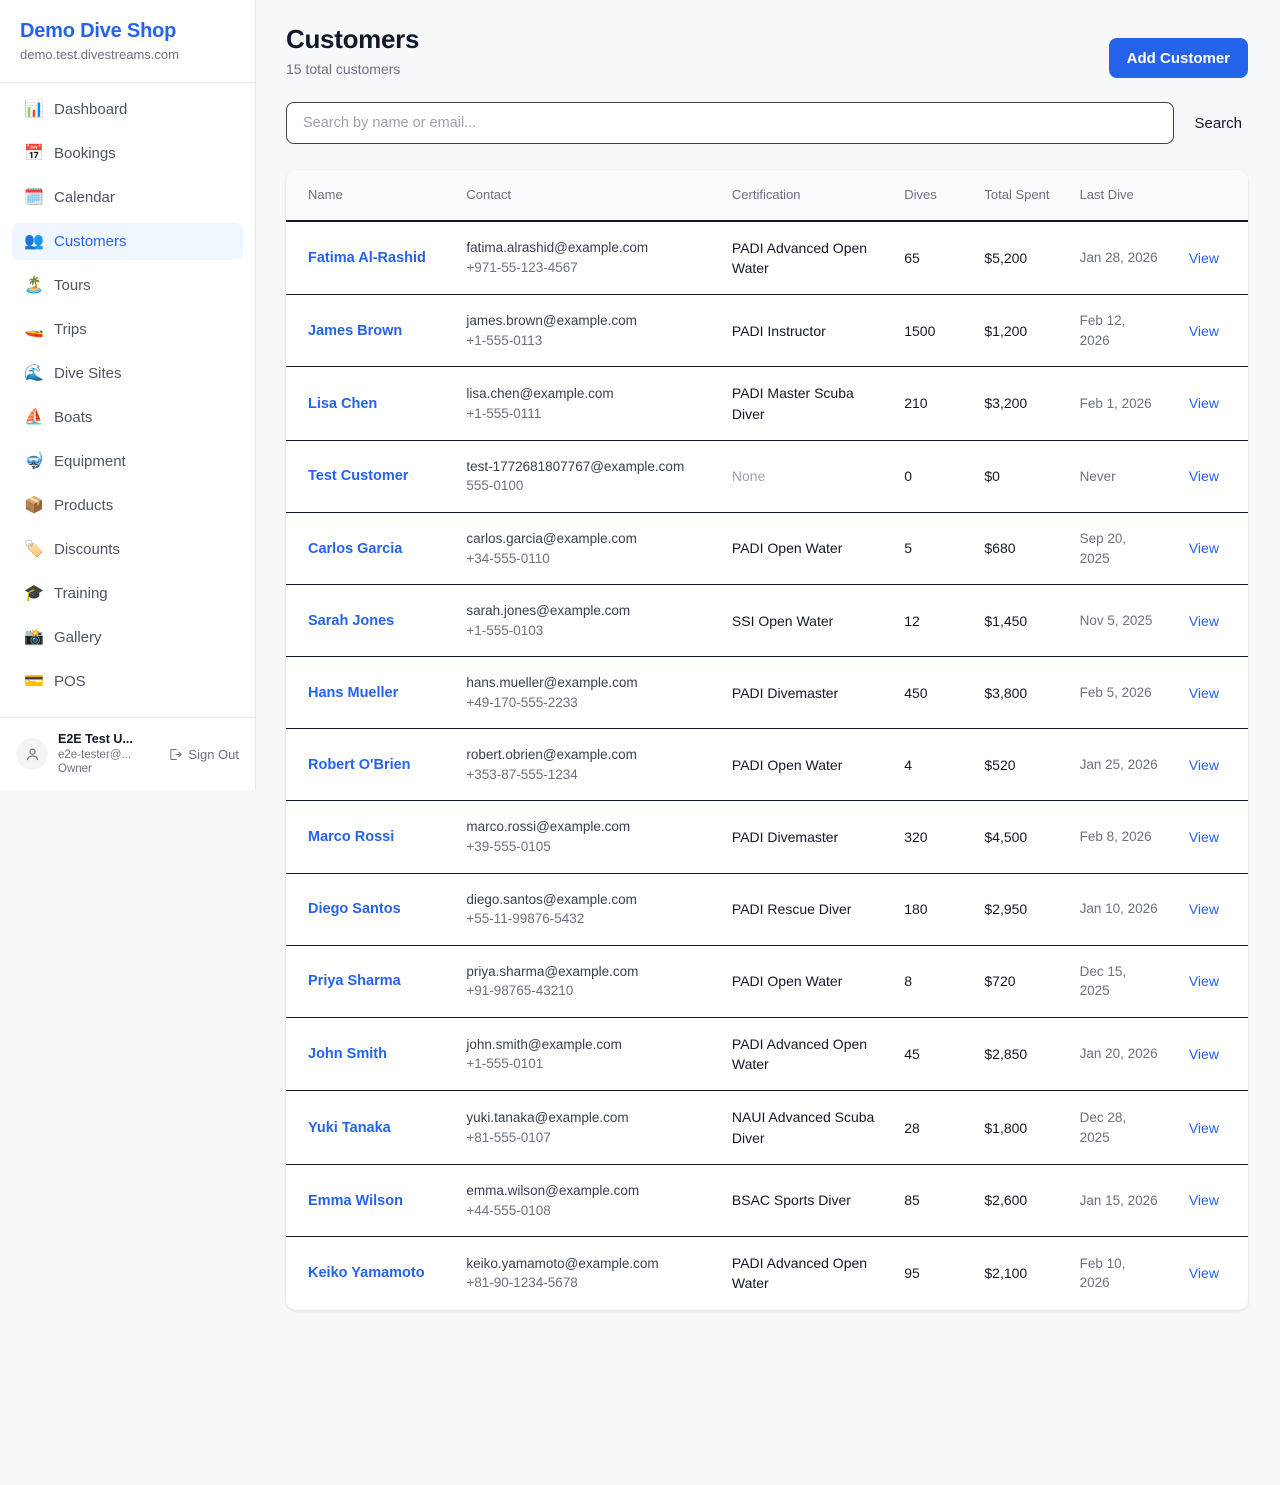 Image resolution: width=1280 pixels, height=1485 pixels. What do you see at coordinates (351, 620) in the screenshot?
I see `customer-name-link: Sarah Jones` at bounding box center [351, 620].